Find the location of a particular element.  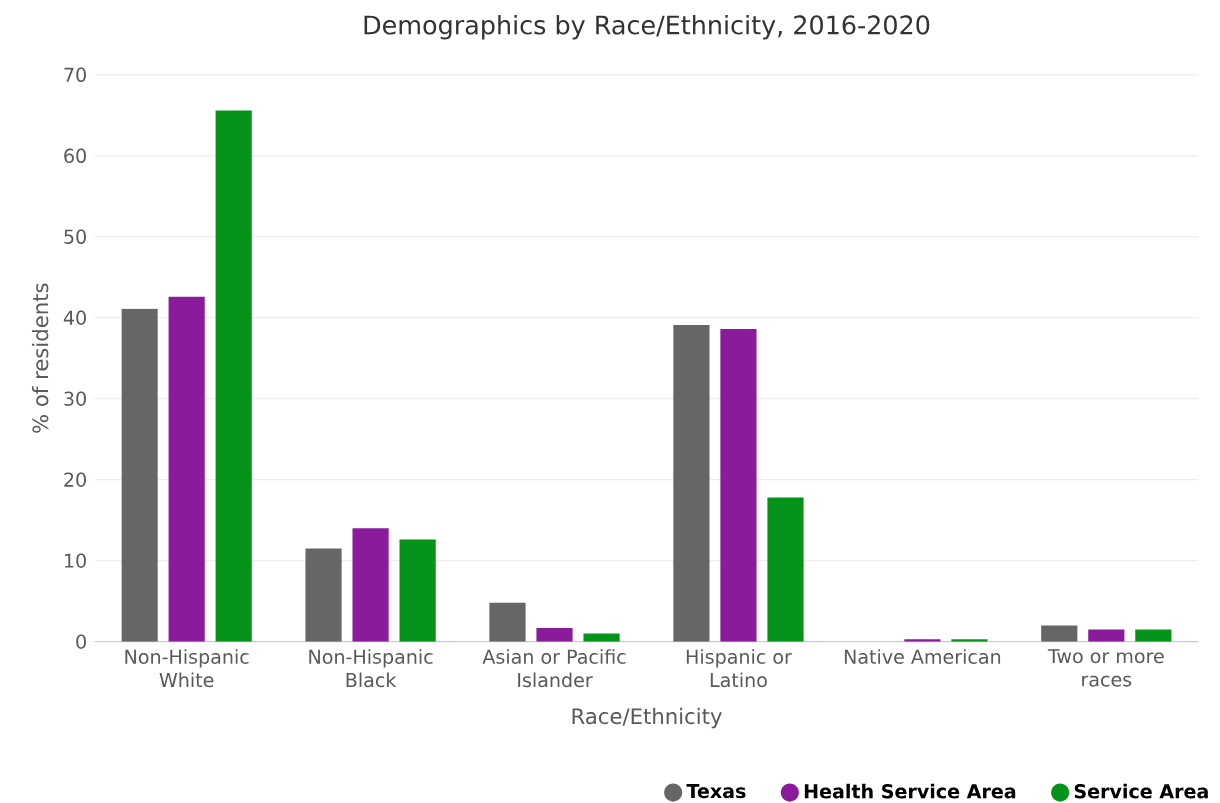

y-tick-label: 50 is located at coordinates (75, 237).